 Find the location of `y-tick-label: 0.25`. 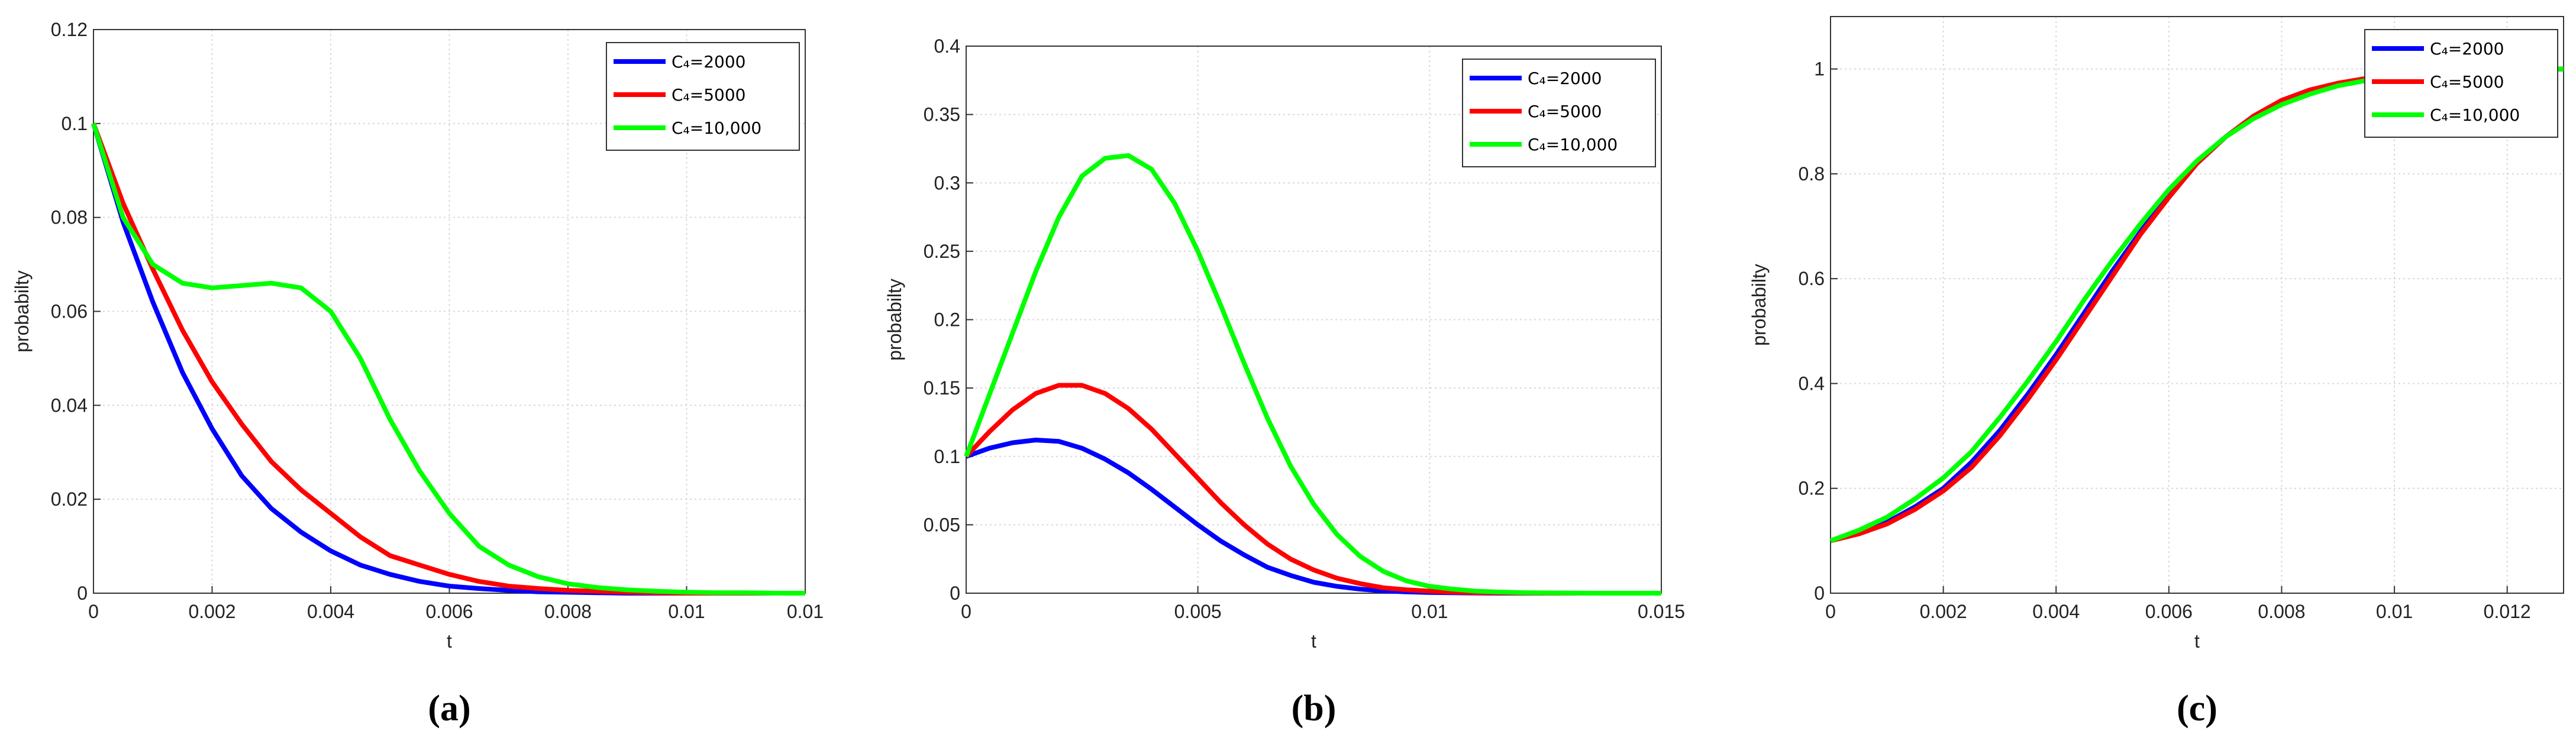

y-tick-label: 0.25 is located at coordinates (942, 251).